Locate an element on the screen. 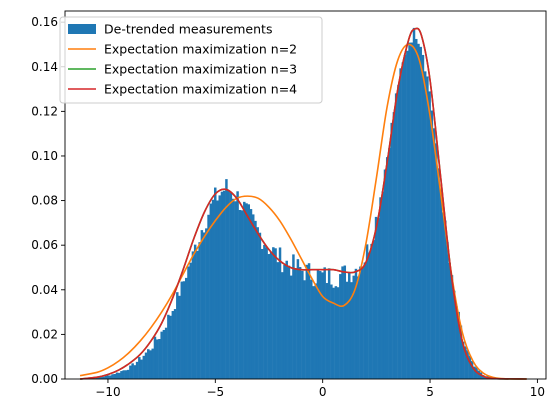 The image size is (556, 413). legend-label: Expectation maximization n=4 is located at coordinates (200, 89).